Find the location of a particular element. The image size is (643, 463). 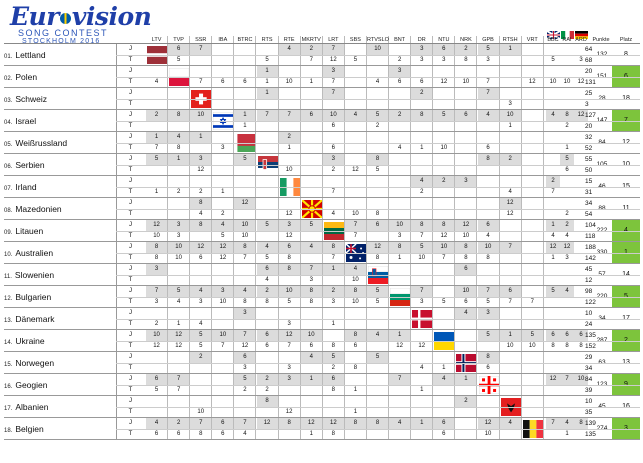

country-name: Schweiz is located at coordinates (31, 99).